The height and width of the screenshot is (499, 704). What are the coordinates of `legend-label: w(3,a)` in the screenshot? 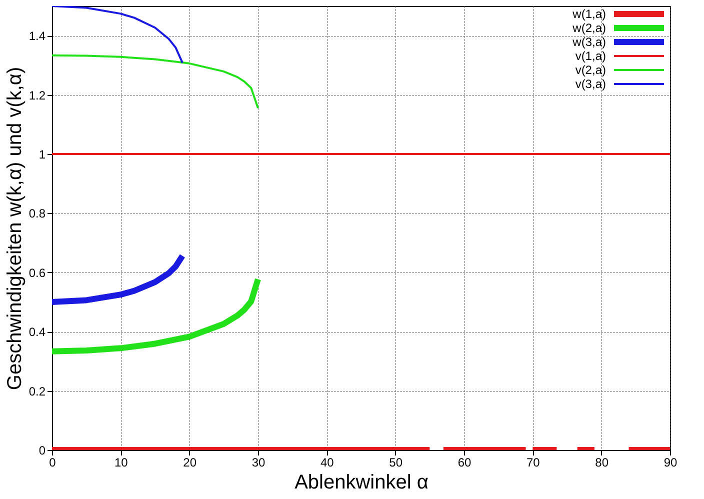 It's located at (589, 42).